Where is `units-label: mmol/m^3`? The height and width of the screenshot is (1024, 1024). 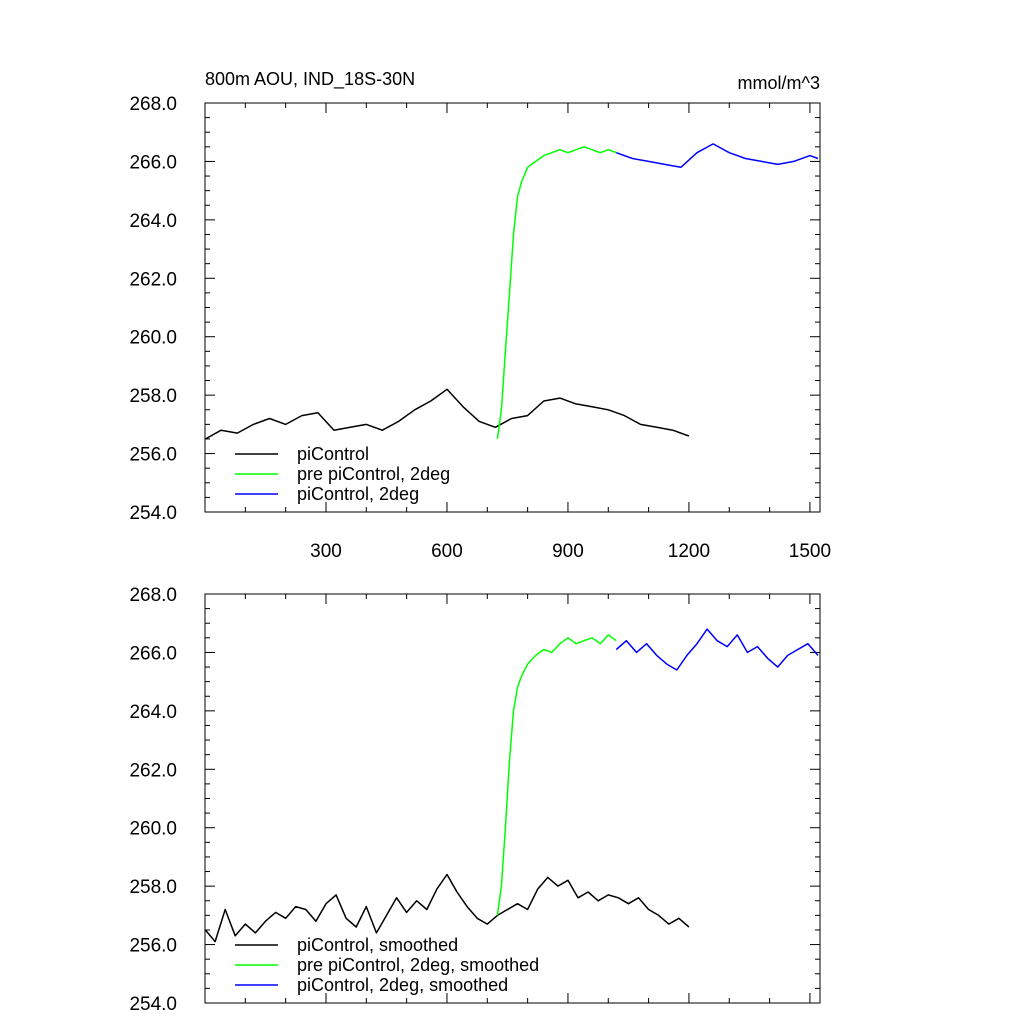
units-label: mmol/m^3 is located at coordinates (779, 83).